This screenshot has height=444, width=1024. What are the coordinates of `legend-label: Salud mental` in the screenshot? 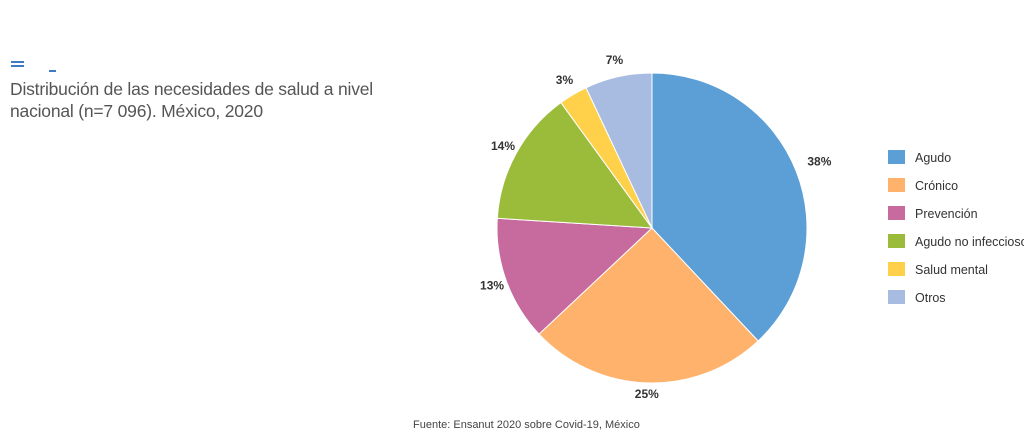 It's located at (951, 270).